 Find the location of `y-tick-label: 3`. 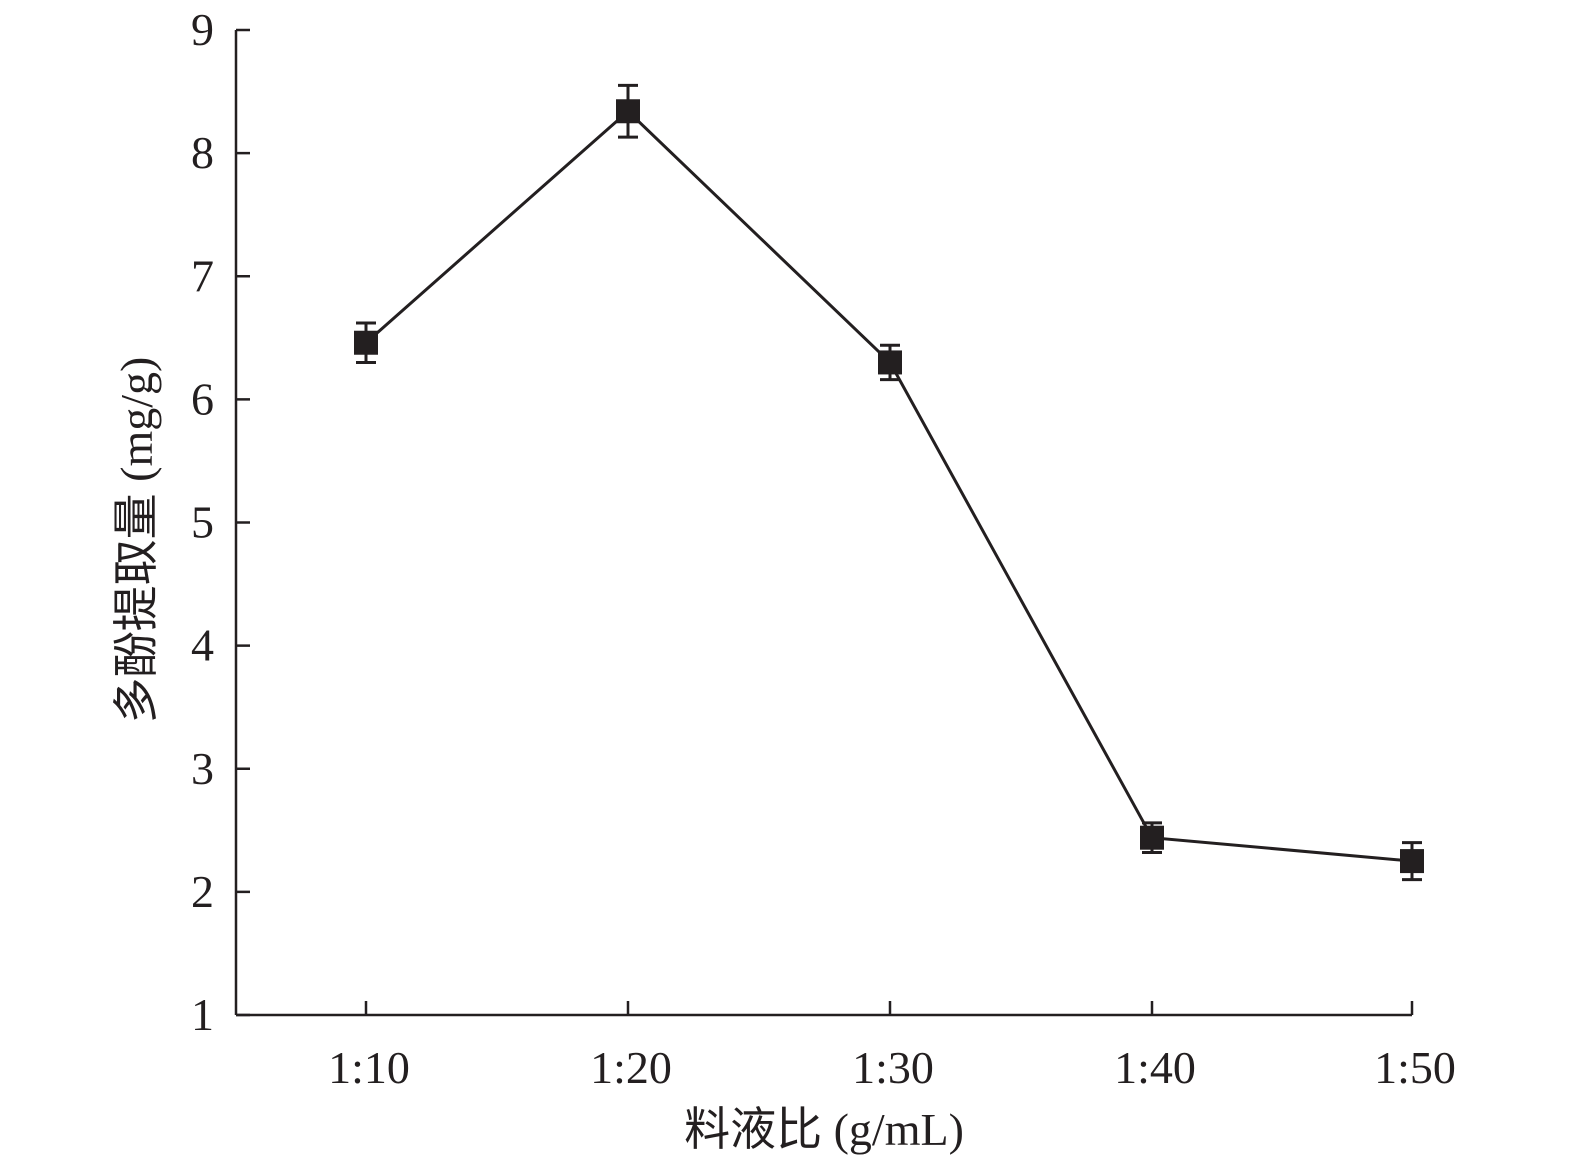

y-tick-label: 3 is located at coordinates (202, 768).